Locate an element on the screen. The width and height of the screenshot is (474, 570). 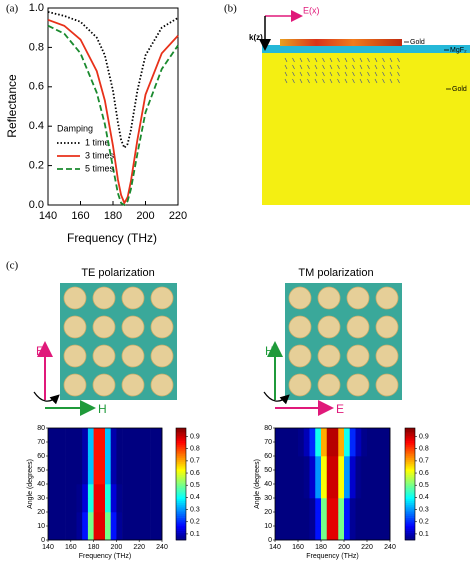
polarization-title: TE polarization is located at coordinates (117, 273).